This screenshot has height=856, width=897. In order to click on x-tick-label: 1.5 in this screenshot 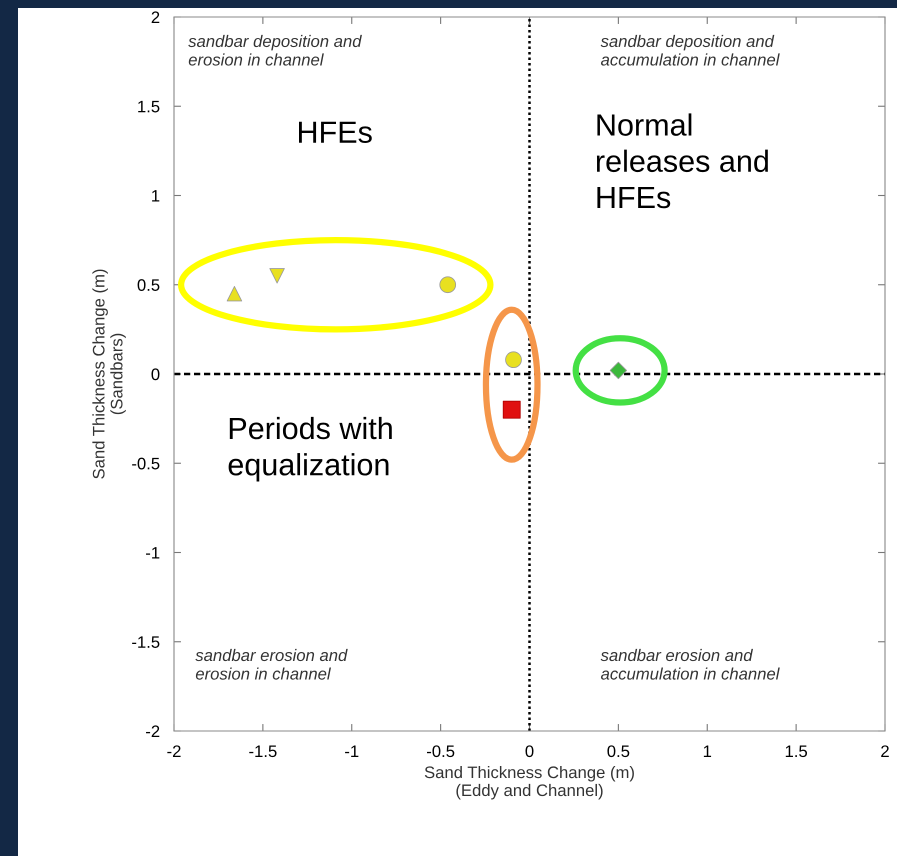, I will do `click(797, 752)`.